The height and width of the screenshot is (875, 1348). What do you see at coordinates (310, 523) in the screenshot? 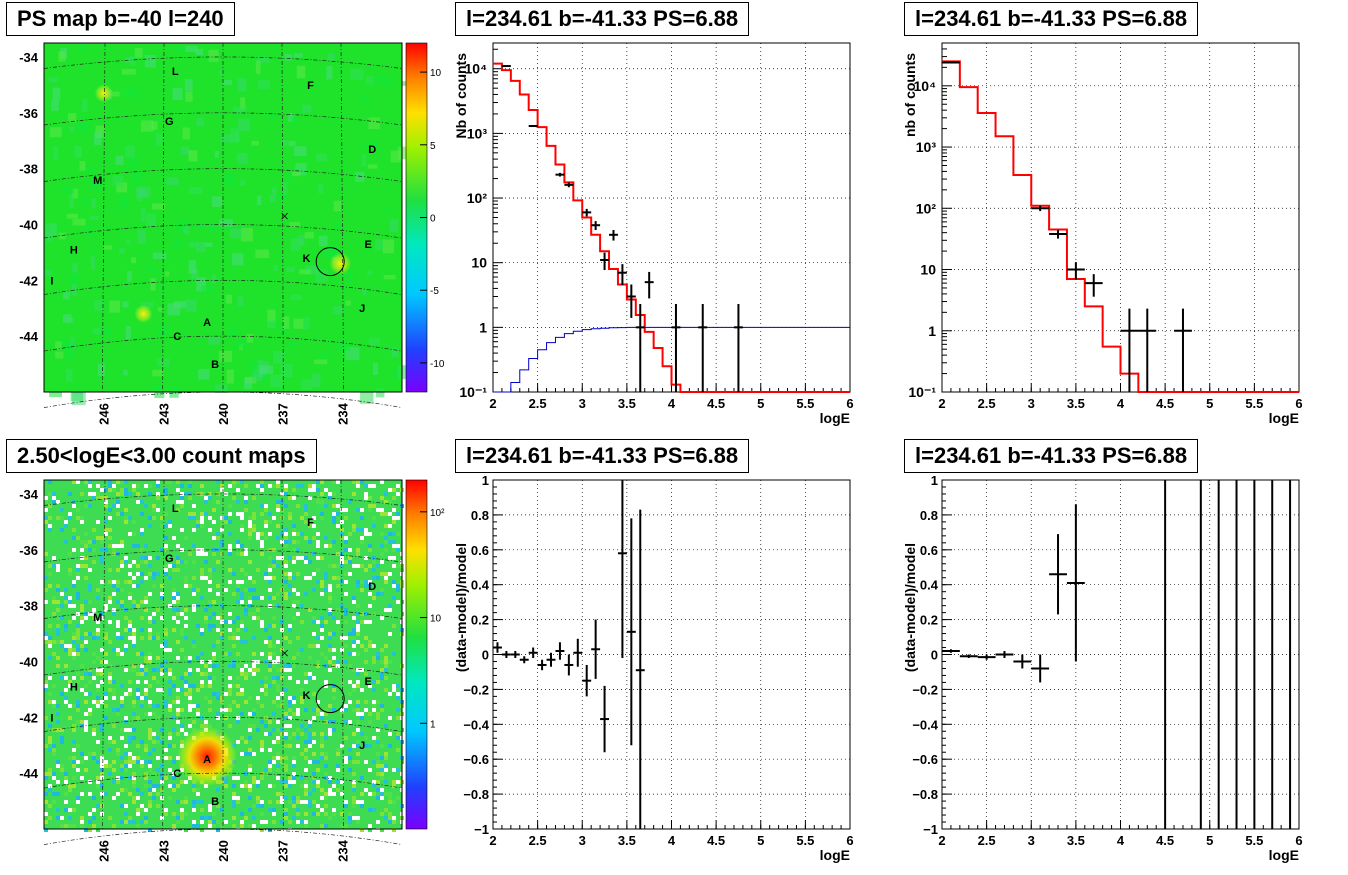
I see `source-label: F` at bounding box center [310, 523].